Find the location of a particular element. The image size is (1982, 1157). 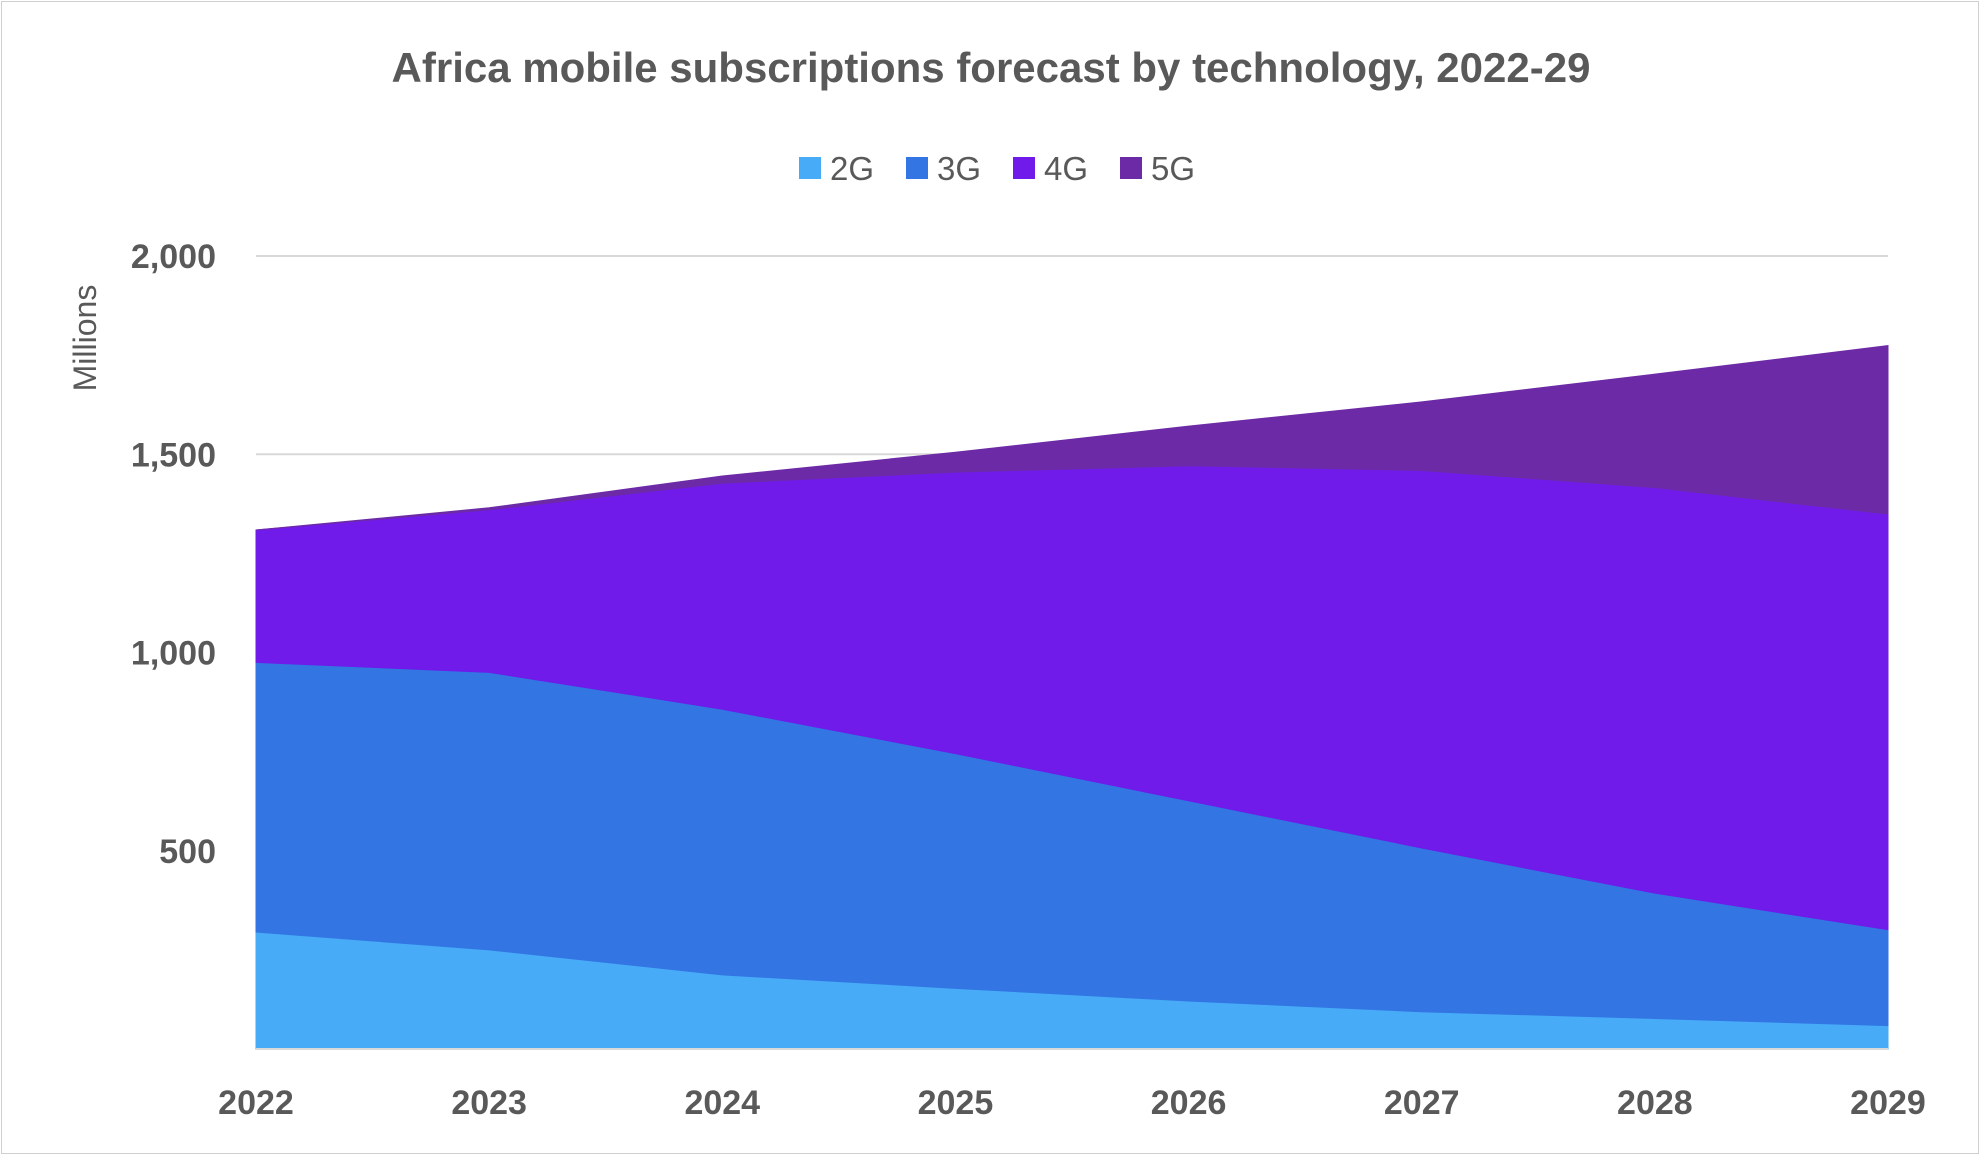

legend-label: 2G is located at coordinates (852, 168).